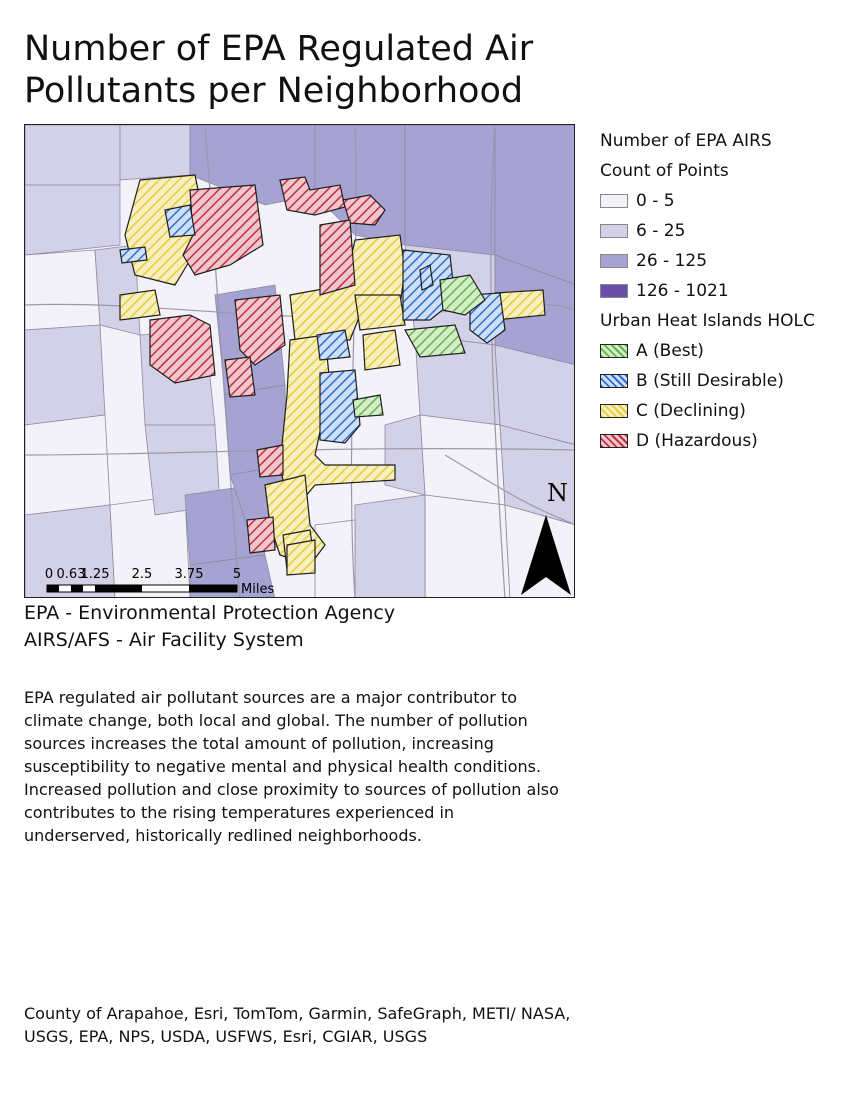 The width and height of the screenshot is (850, 1100). I want to click on scale-tick-label: 3.75, so click(189, 574).